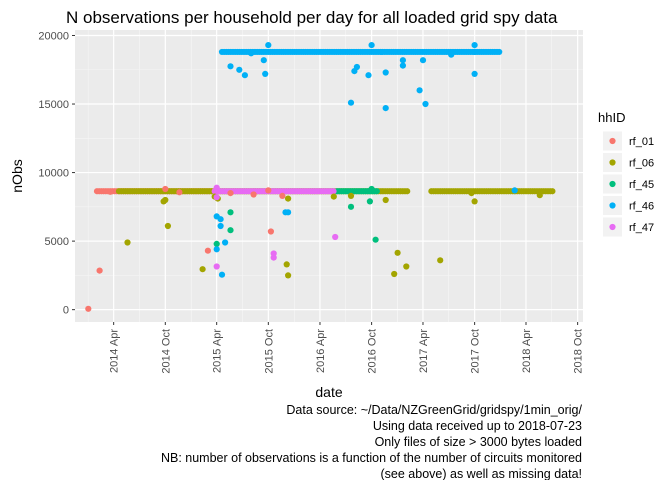 The image size is (672, 480). I want to click on x-tick-label: 2016 Oct, so click(373, 351).